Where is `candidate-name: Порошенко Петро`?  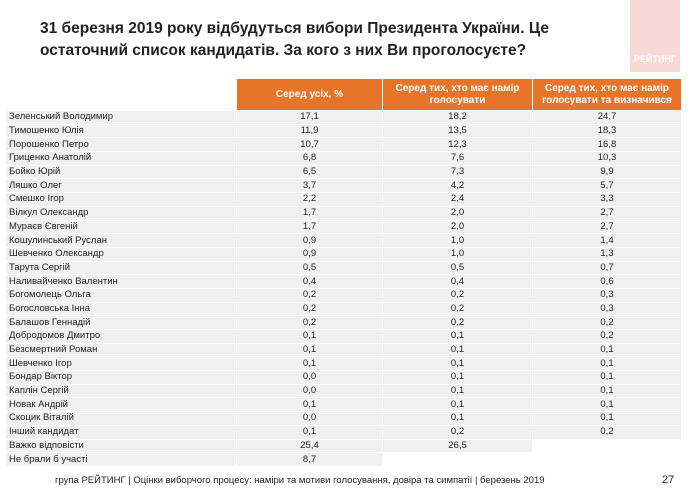 candidate-name: Порошенко Петро is located at coordinates (121, 145).